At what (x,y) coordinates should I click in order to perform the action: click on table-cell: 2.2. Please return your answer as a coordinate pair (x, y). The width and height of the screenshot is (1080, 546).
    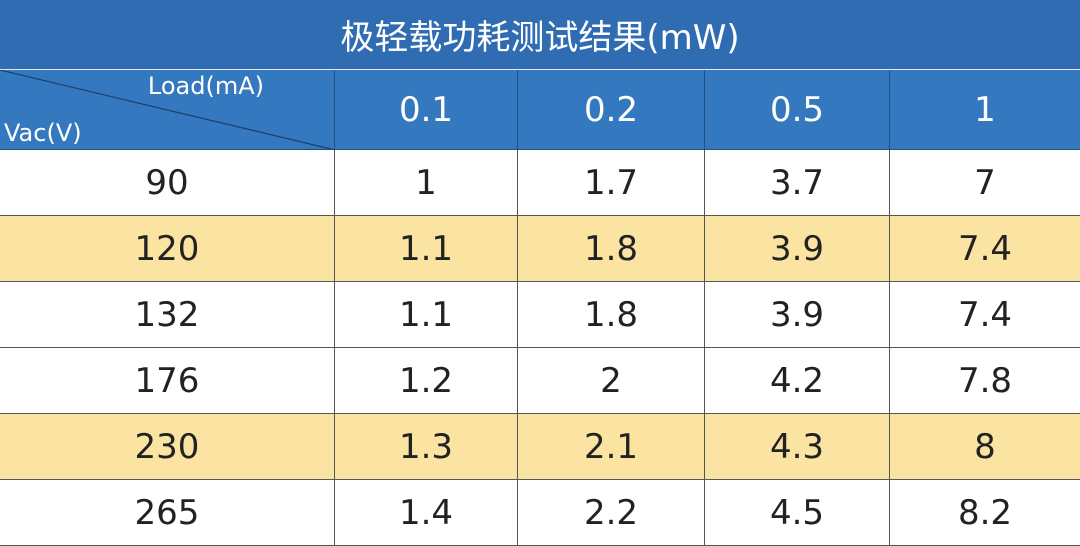
    Looking at the image, I should click on (611, 513).